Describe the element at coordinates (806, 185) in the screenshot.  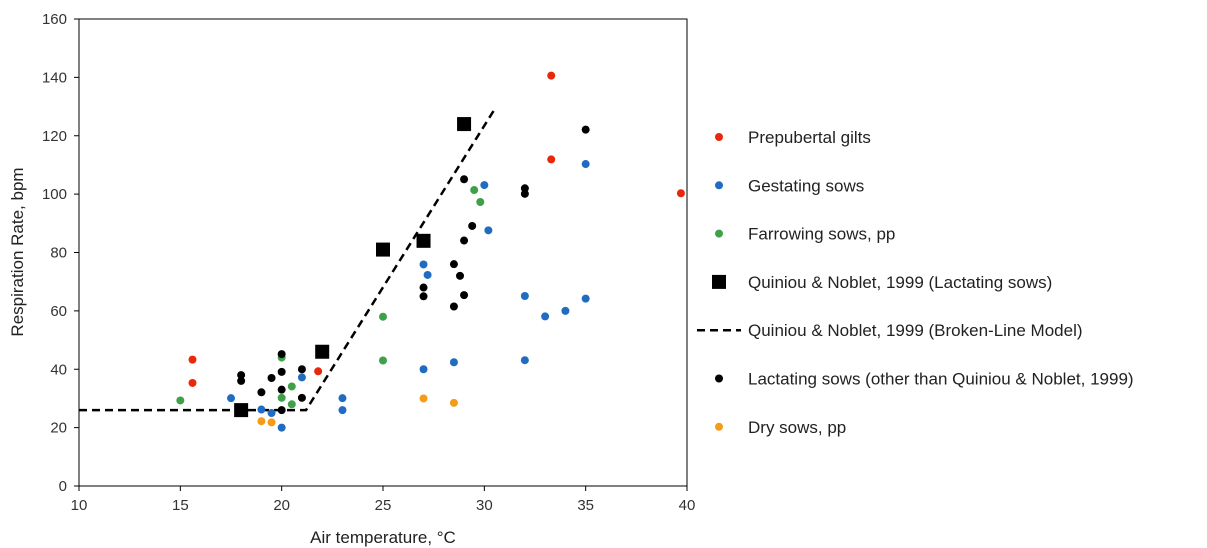
I see `legend-label: Gestating sows` at that location.